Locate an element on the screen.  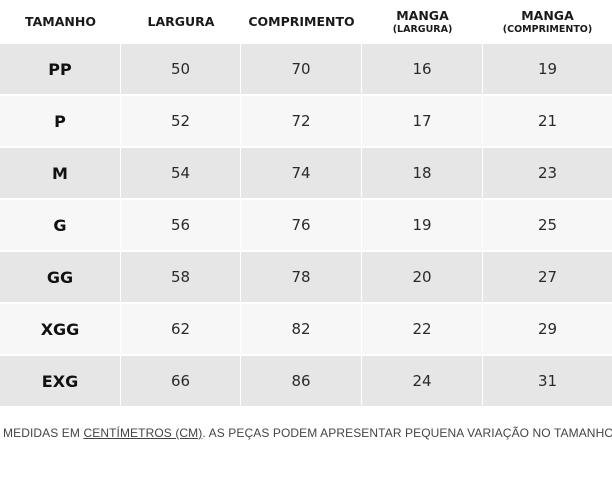
largura-cell: 58 is located at coordinates (181, 277).